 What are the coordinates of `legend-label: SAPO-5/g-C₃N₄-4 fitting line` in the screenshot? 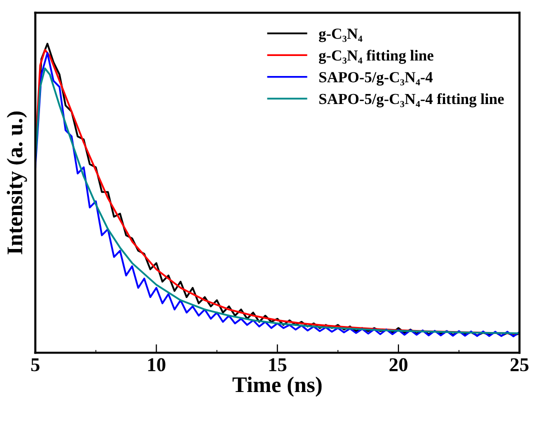 It's located at (411, 100).